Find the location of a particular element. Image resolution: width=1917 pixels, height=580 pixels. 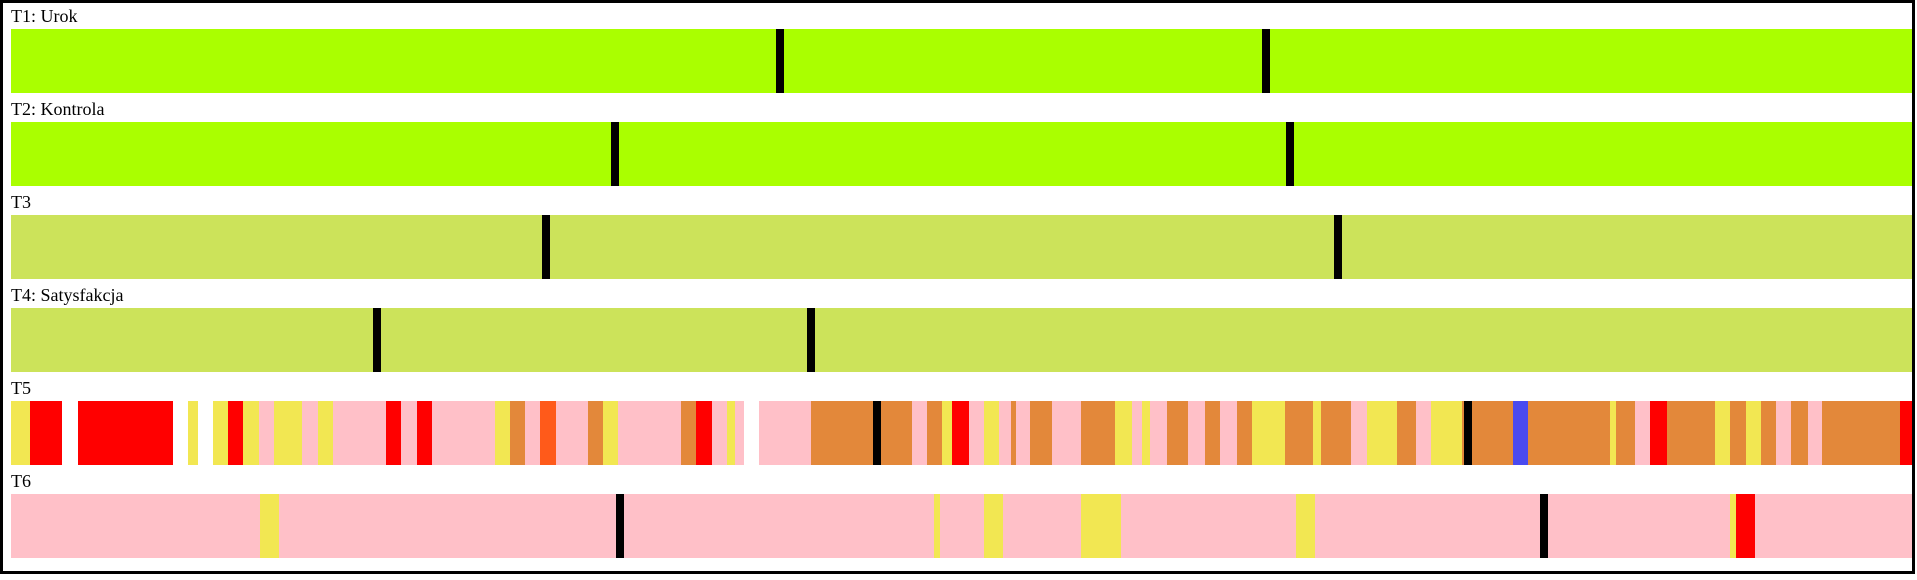

track-label: T6 is located at coordinates (21, 481).